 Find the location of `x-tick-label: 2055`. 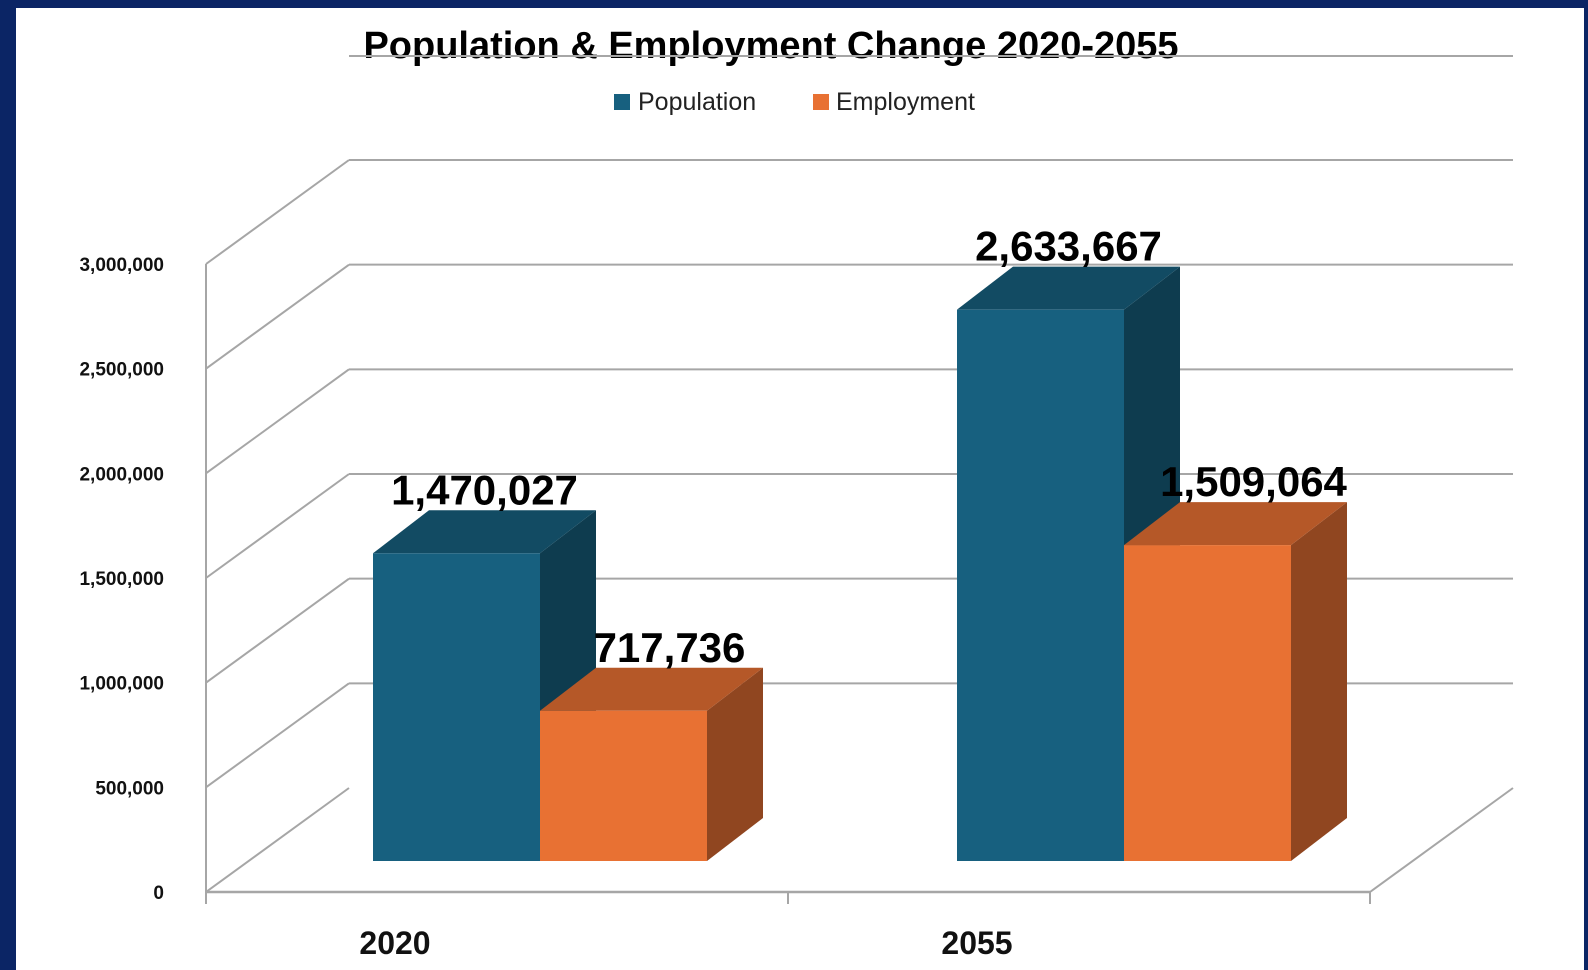

x-tick-label: 2055 is located at coordinates (976, 943).